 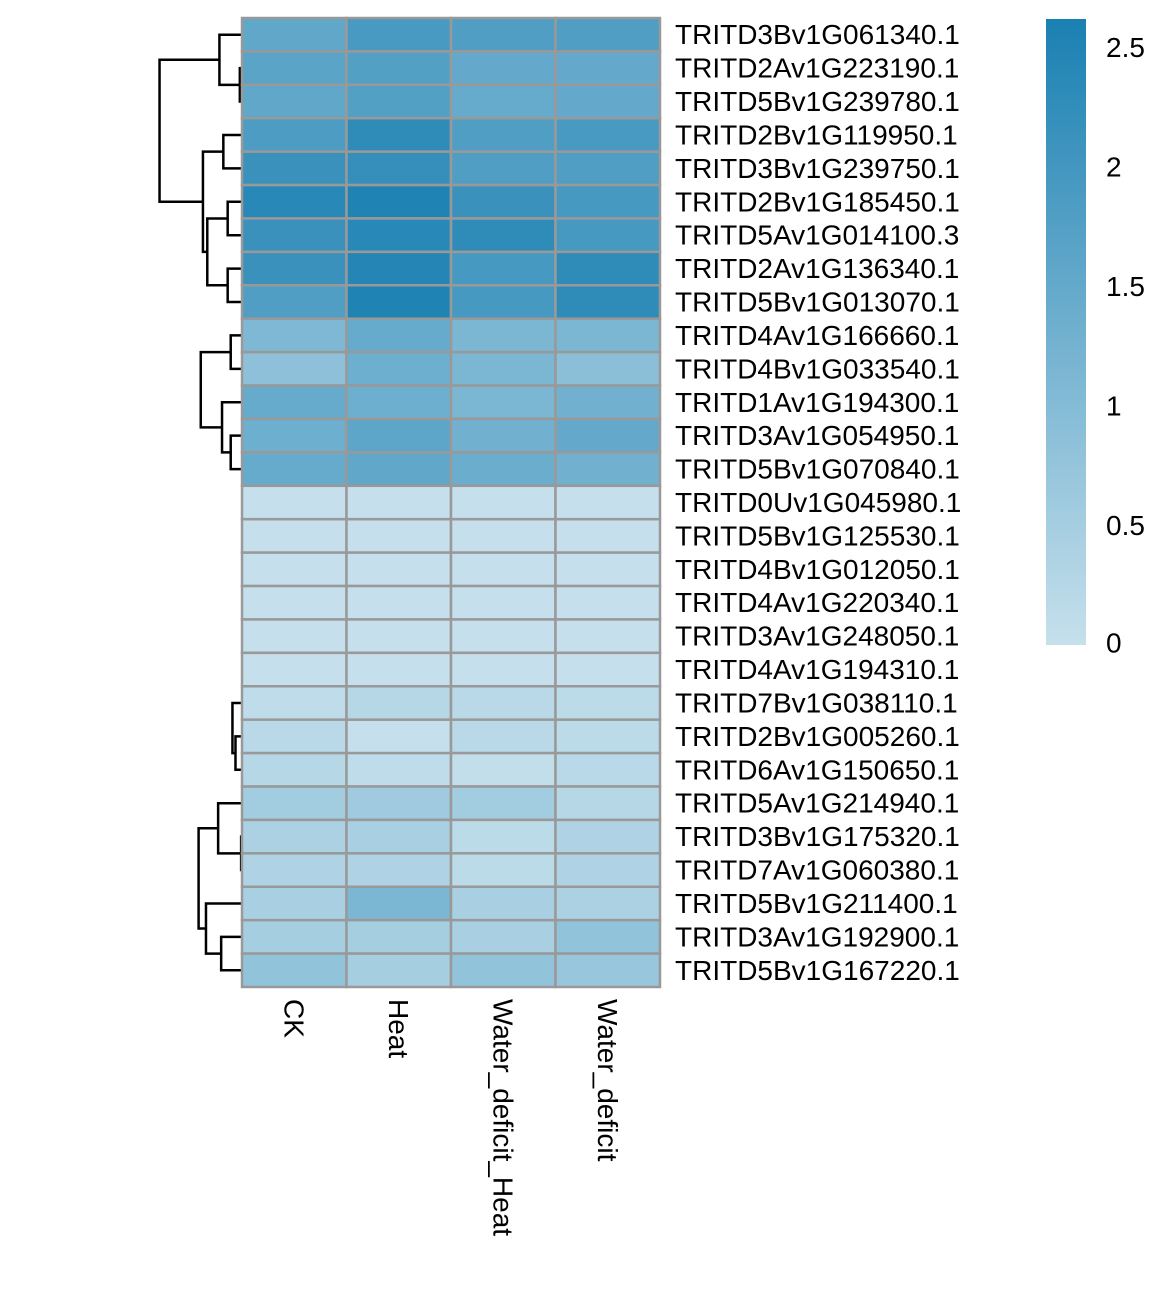 I want to click on column-label: Water_deficit_Heat, so click(x=502, y=1117).